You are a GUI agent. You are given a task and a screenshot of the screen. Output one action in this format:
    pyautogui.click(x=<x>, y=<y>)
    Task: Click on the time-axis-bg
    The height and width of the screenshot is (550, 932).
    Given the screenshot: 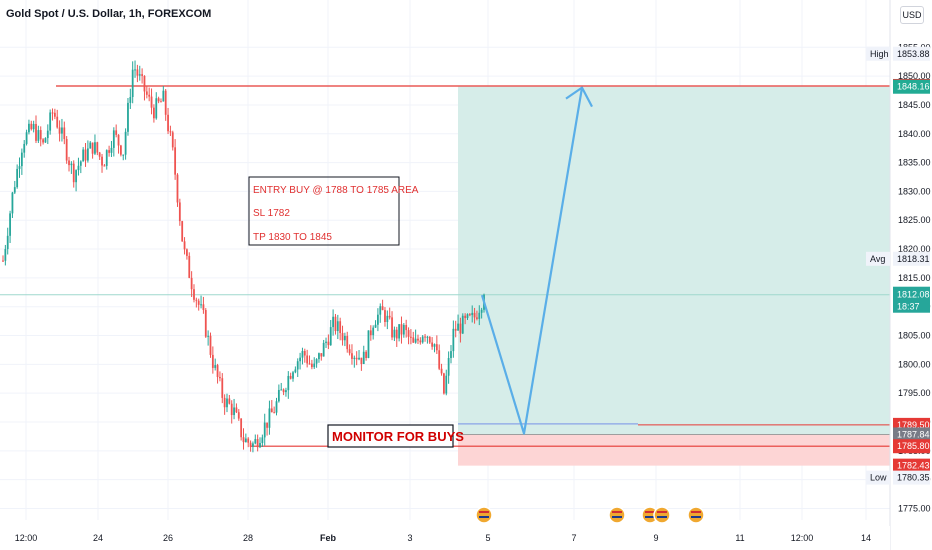 What is the action you would take?
    pyautogui.click(x=445, y=538)
    